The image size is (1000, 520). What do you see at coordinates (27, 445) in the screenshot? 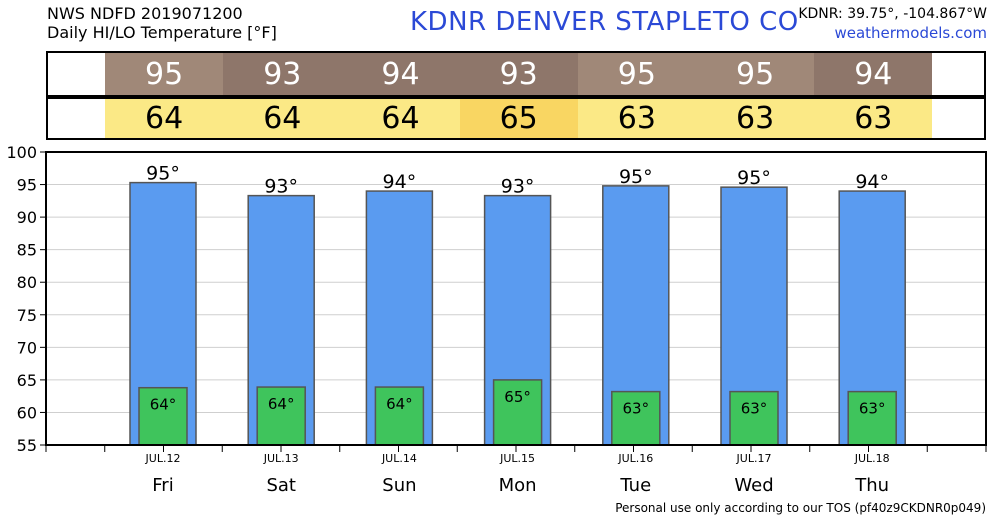
I see `y-tick-label: 55` at bounding box center [27, 445].